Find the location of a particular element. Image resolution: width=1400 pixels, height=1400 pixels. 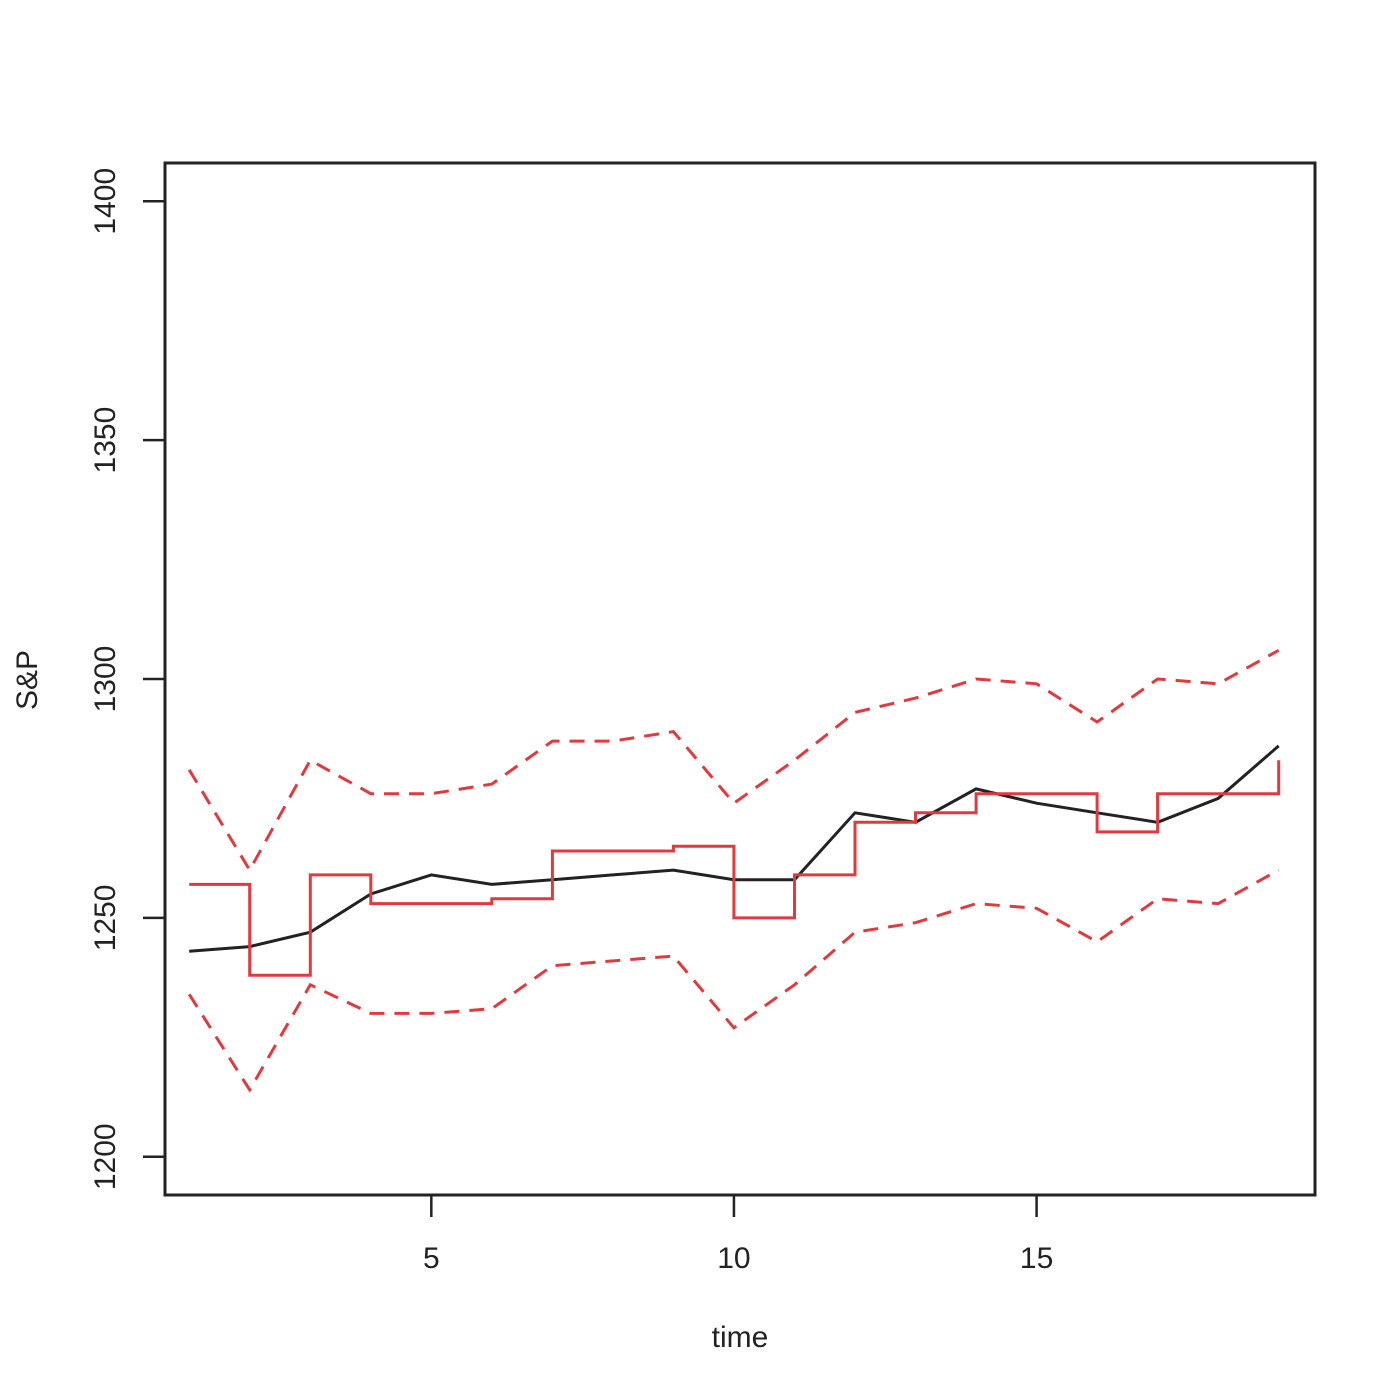

y-axis: 1200 1250 1300 1350 1400 is located at coordinates (127, 679).